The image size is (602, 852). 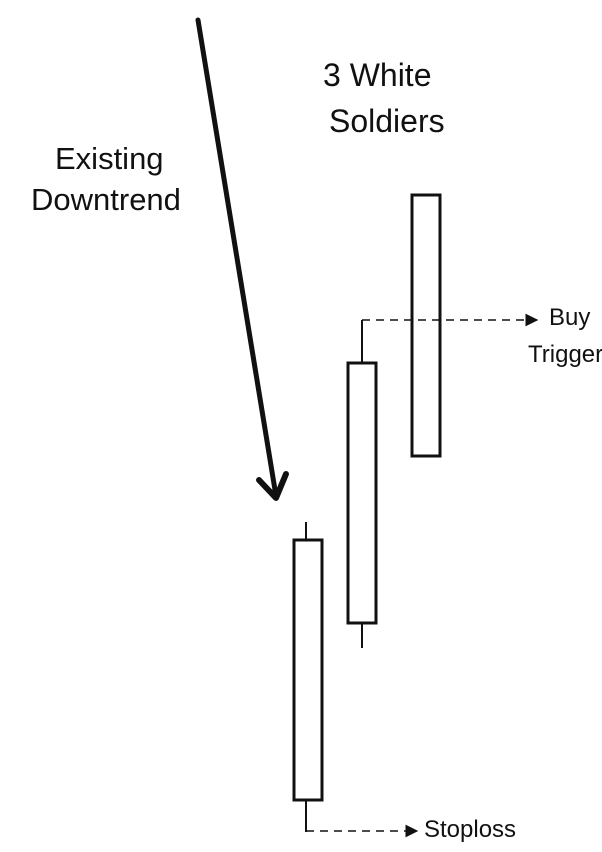 I want to click on stoploss-label: Stoploss, so click(x=470, y=829).